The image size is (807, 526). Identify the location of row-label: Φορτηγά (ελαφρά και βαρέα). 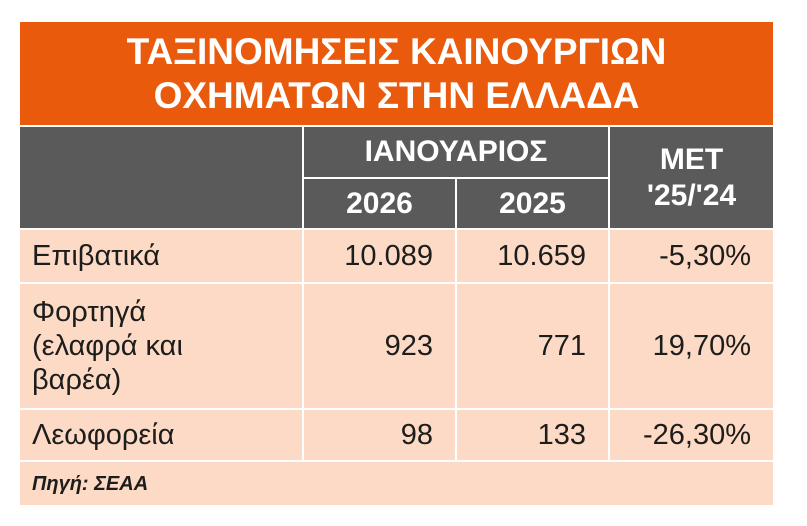
(161, 346).